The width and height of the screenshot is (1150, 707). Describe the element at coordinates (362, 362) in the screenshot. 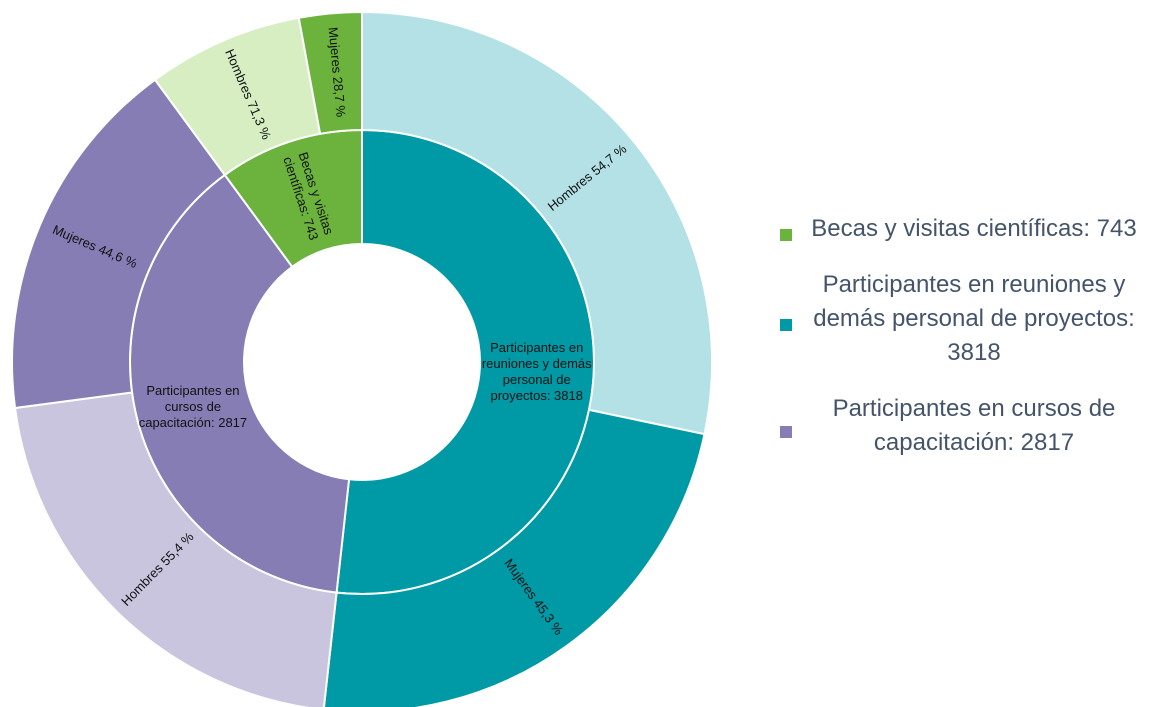

I see `inner-hole` at that location.